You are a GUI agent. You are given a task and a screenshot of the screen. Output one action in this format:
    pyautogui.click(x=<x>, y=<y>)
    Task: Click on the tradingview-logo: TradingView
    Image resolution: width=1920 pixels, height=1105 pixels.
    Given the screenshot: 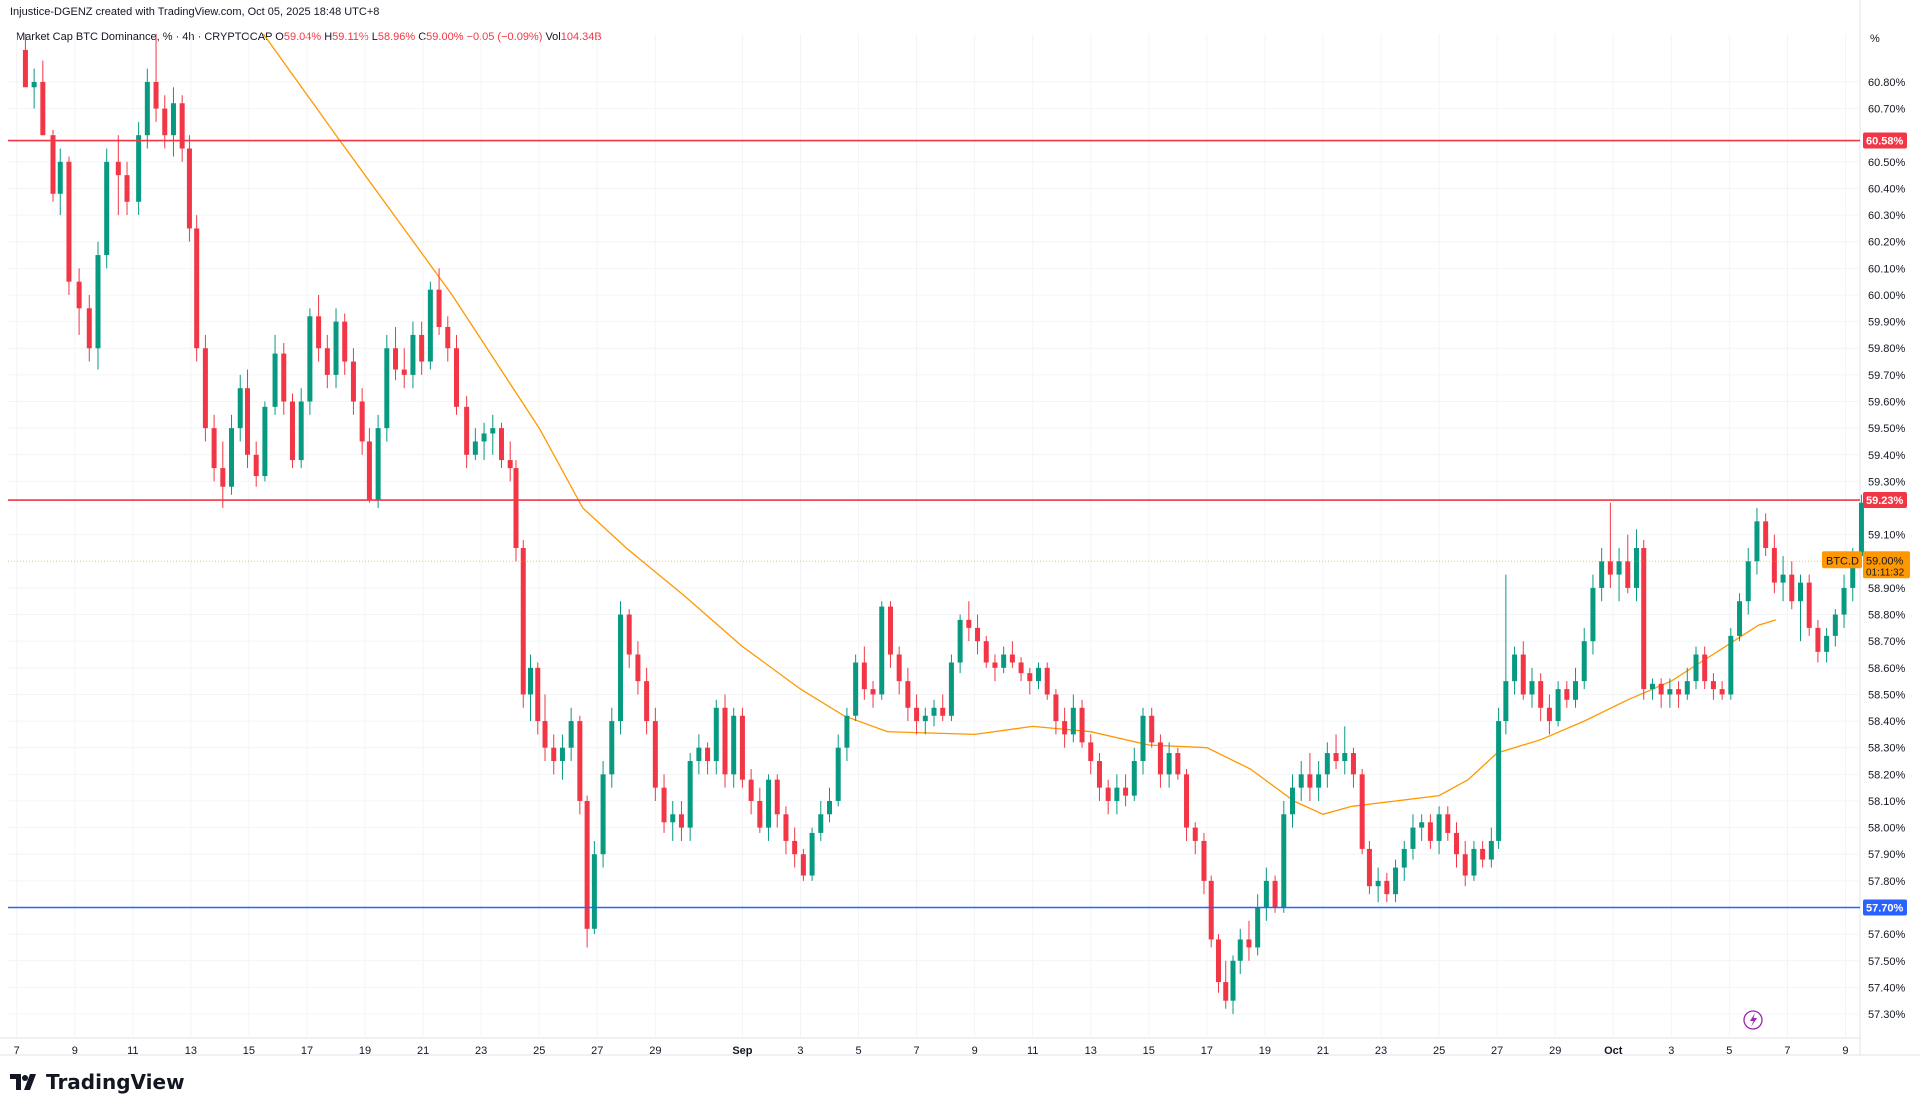 What is the action you would take?
    pyautogui.click(x=97, y=1082)
    